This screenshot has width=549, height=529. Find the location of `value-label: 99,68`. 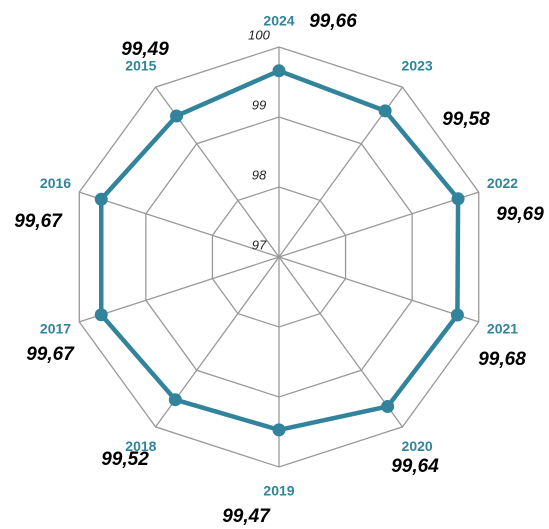

value-label: 99,68 is located at coordinates (502, 359).